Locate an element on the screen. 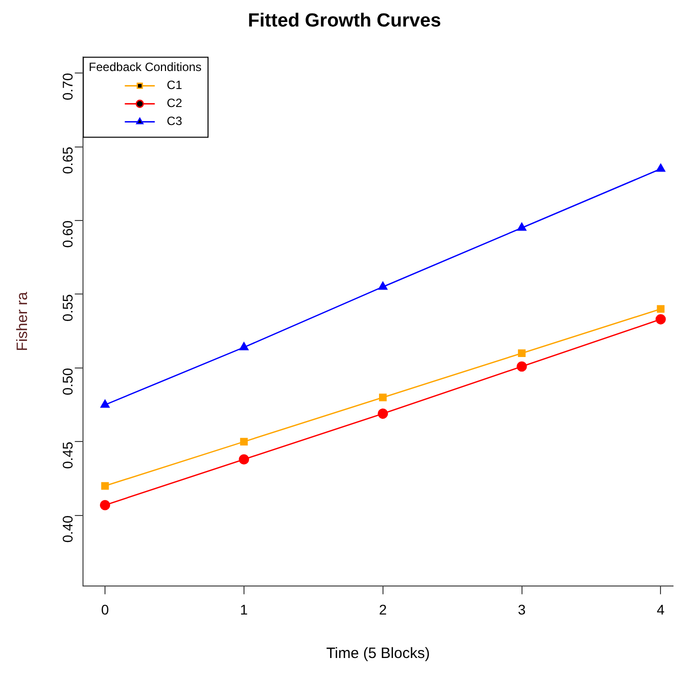 The image size is (679, 687). y-tick-label: 0.50 is located at coordinates (68, 382).